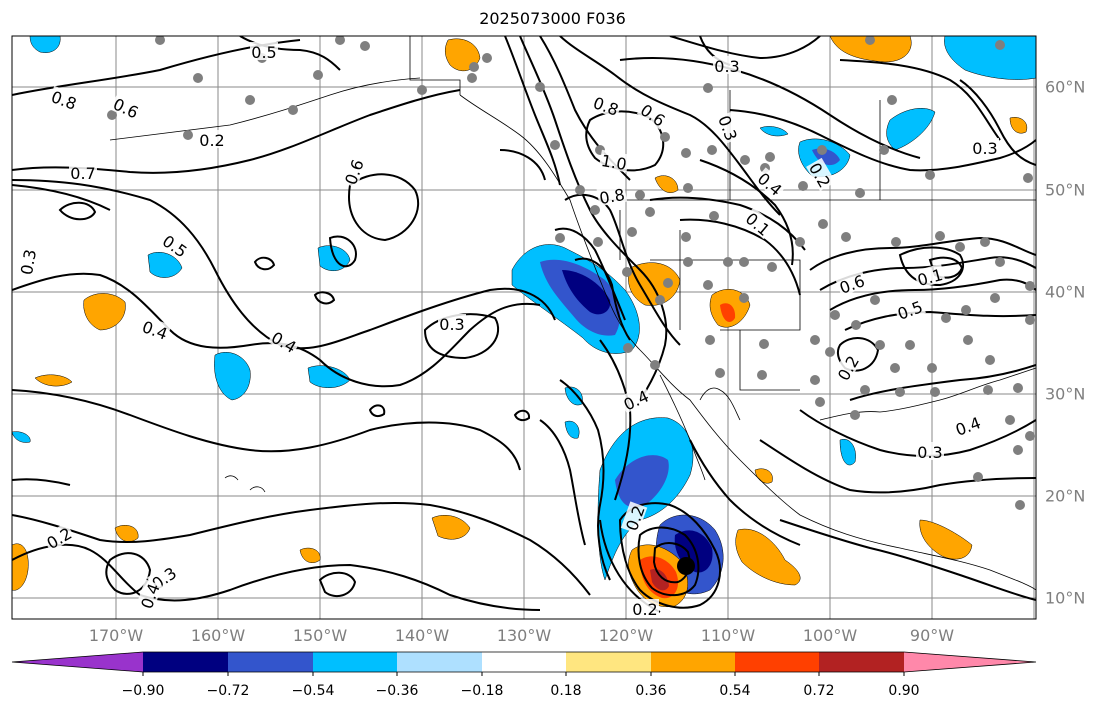 Image resolution: width=1105 pixels, height=712 pixels. What do you see at coordinates (482, 691) in the screenshot?
I see `colorbar-tick-label: −0.18` at bounding box center [482, 691].